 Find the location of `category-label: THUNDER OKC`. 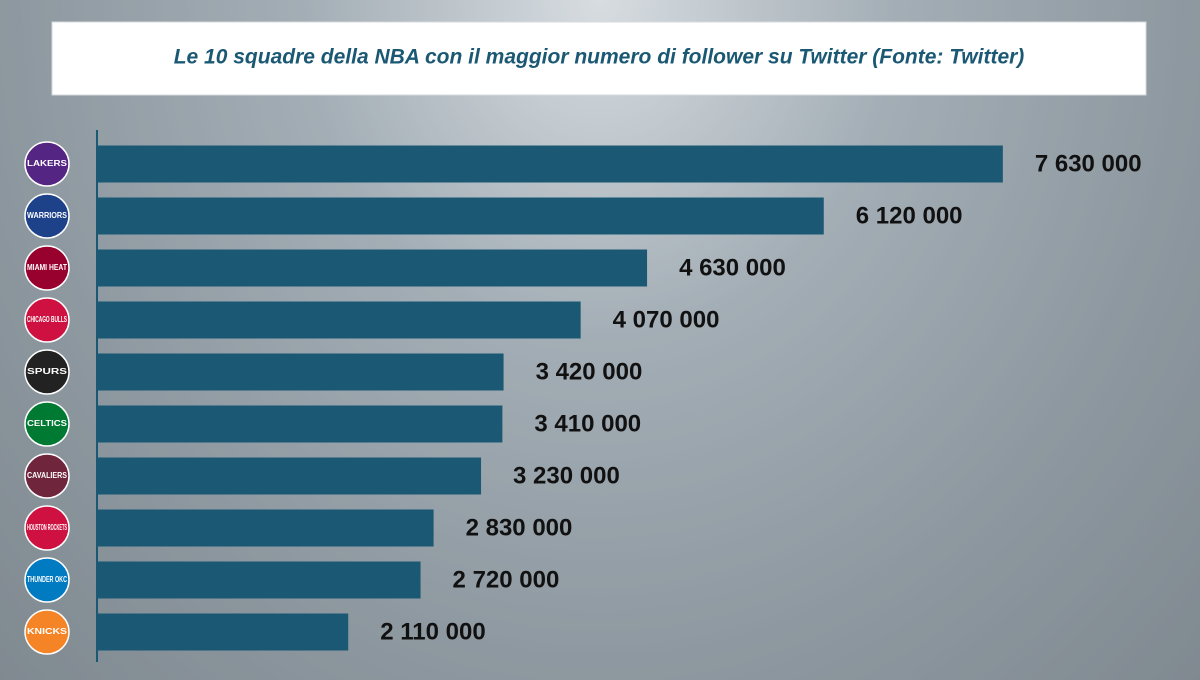

category-label: THUNDER OKC is located at coordinates (47, 579).